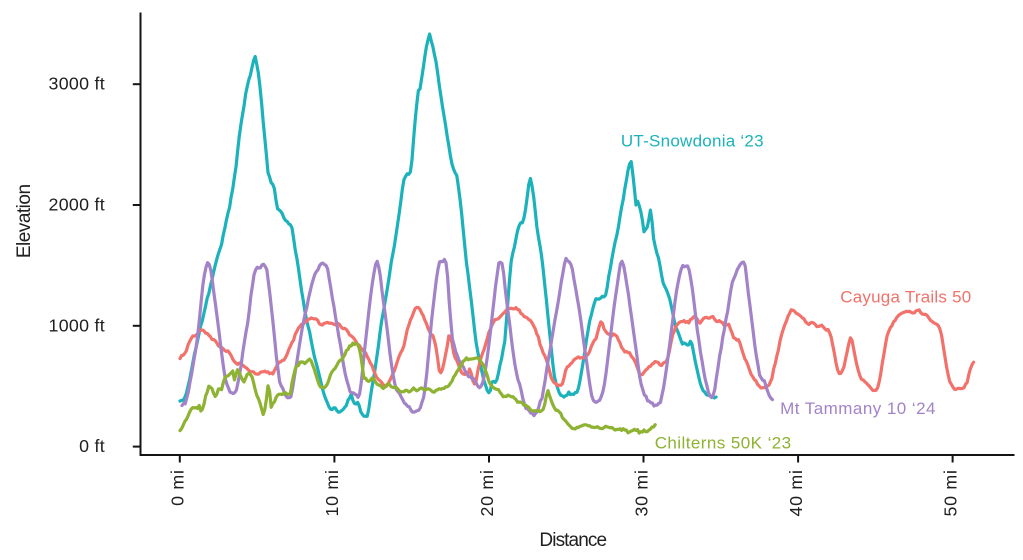 This screenshot has width=1023, height=560. I want to click on svg-text: Distance, so click(572, 540).